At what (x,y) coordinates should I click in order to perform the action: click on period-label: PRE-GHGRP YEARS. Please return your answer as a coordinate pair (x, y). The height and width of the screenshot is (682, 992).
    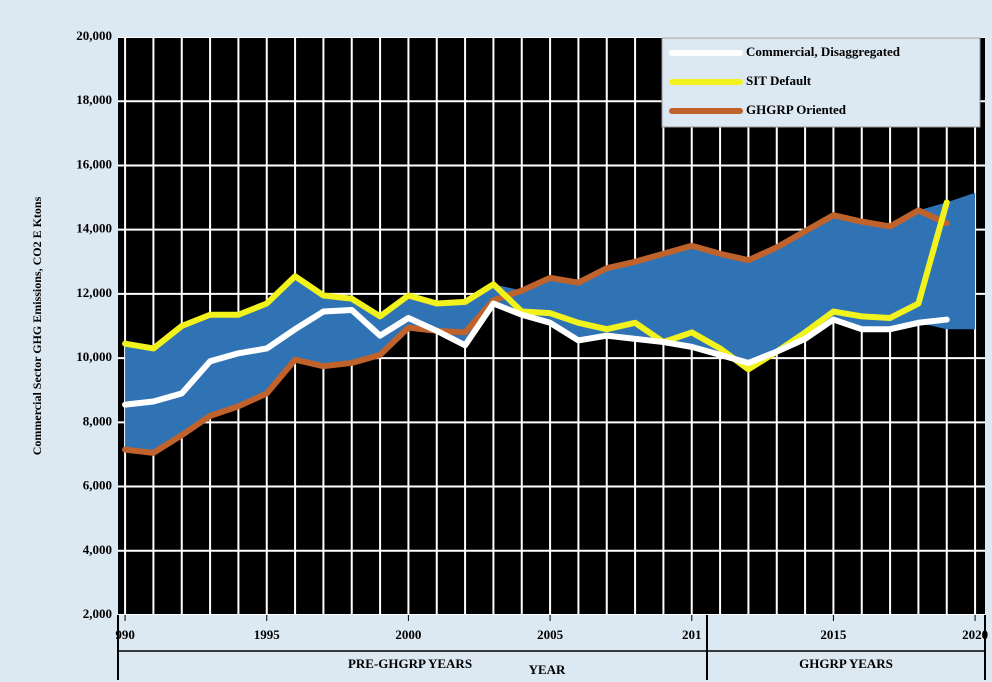
    Looking at the image, I should click on (410, 663).